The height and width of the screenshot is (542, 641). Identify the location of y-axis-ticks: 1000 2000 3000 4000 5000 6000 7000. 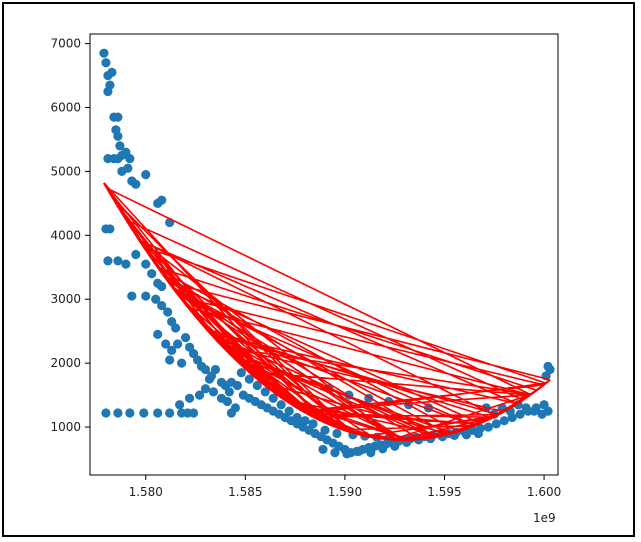
(70, 235).